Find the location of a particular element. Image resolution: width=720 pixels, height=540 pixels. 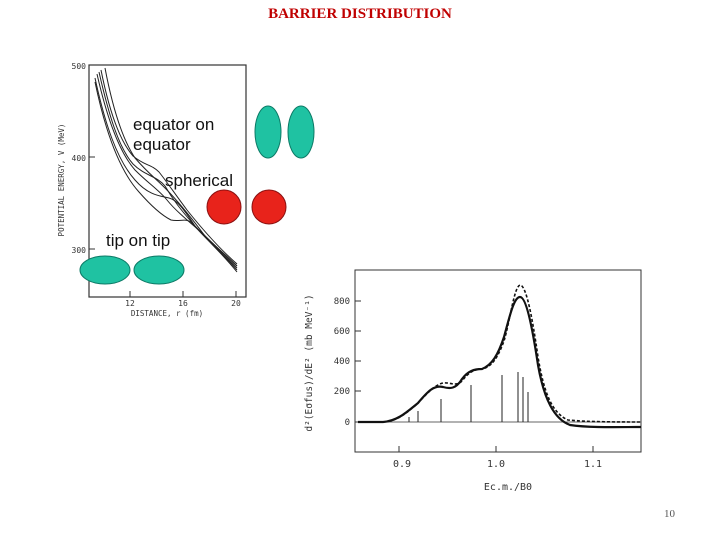

nucleus-equator-right is located at coordinates (301, 132).